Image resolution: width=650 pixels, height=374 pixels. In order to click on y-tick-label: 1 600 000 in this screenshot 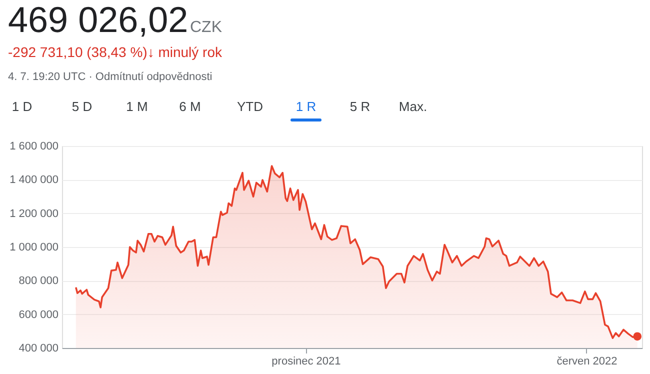, I will do `click(34, 146)`.